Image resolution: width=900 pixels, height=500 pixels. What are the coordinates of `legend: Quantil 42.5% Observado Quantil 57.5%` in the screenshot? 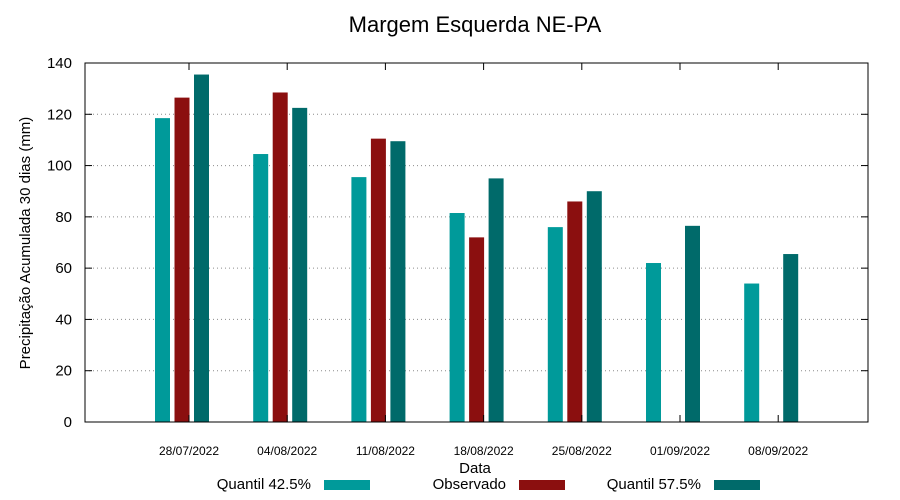 It's located at (488, 484).